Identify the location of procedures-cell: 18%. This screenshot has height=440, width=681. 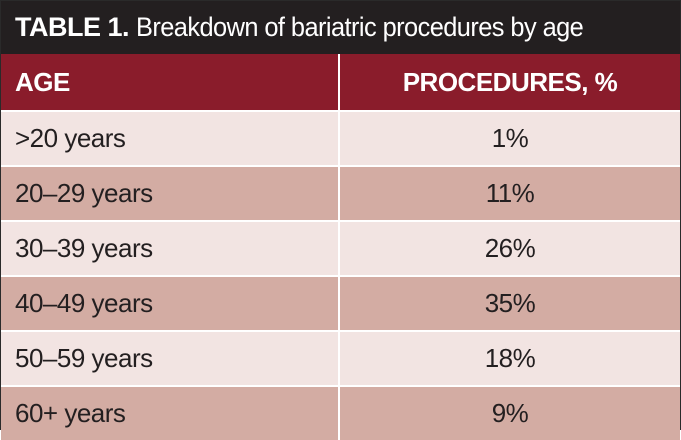
(509, 359).